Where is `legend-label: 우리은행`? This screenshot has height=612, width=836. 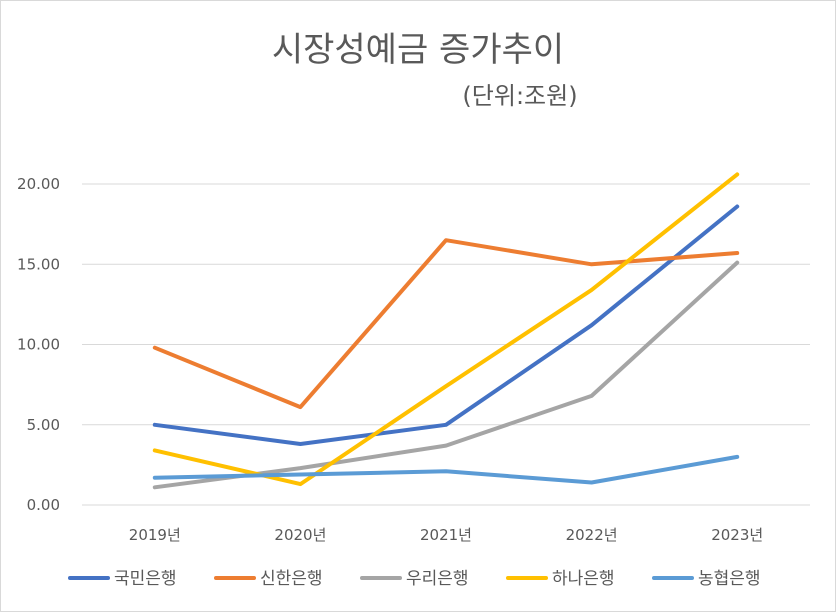
legend-label: 우리은행 is located at coordinates (437, 579).